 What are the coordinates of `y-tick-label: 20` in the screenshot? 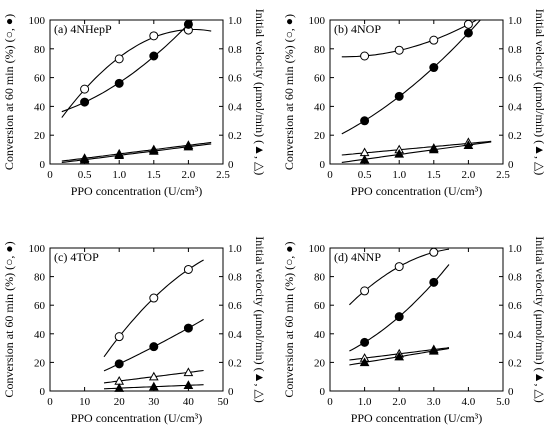 It's located at (40, 363).